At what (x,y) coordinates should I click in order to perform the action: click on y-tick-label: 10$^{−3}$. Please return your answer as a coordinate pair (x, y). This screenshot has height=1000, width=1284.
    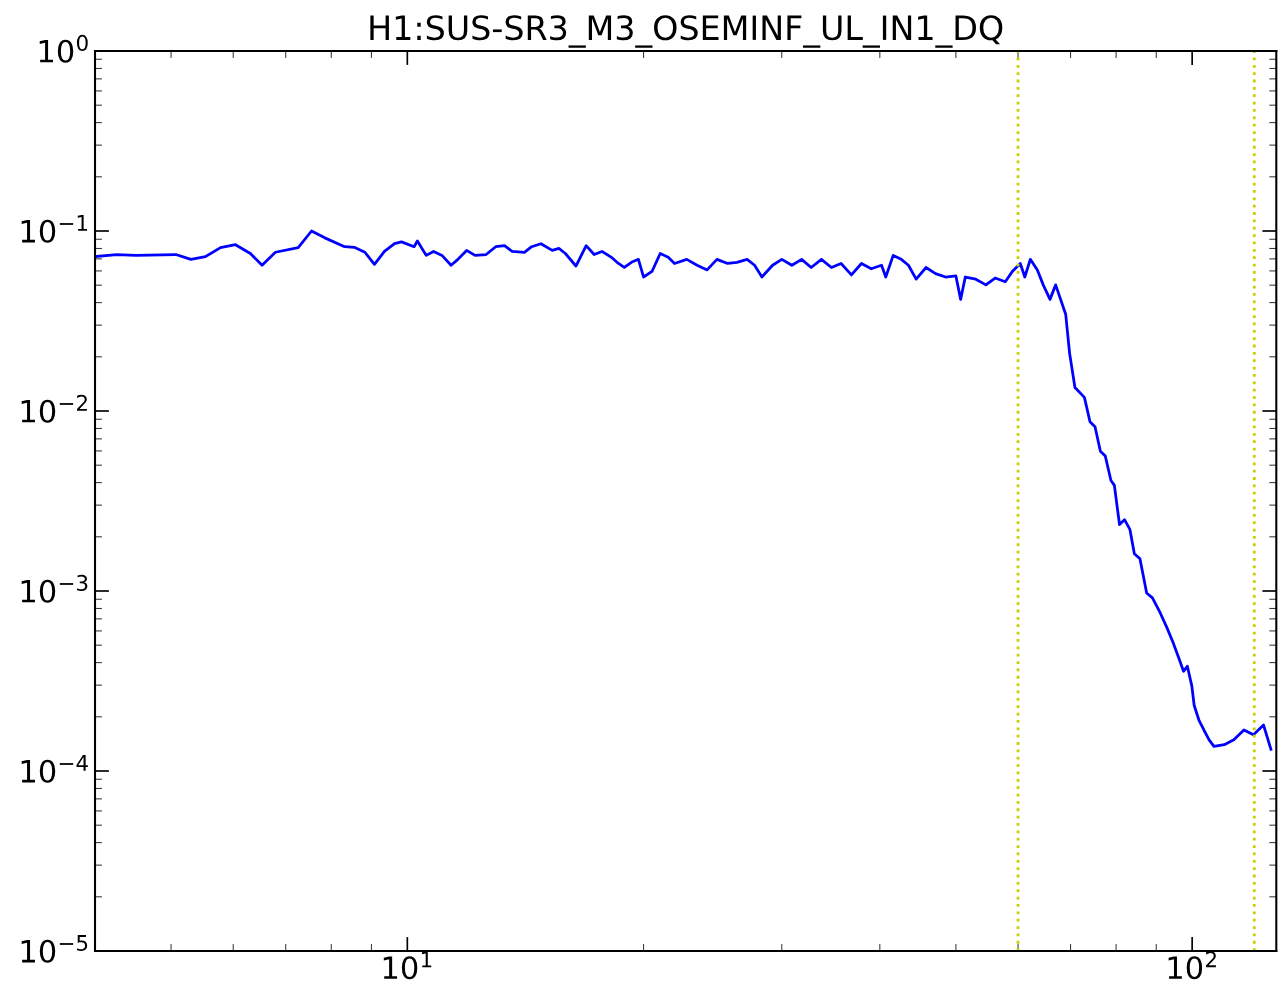
    Looking at the image, I should click on (54, 588).